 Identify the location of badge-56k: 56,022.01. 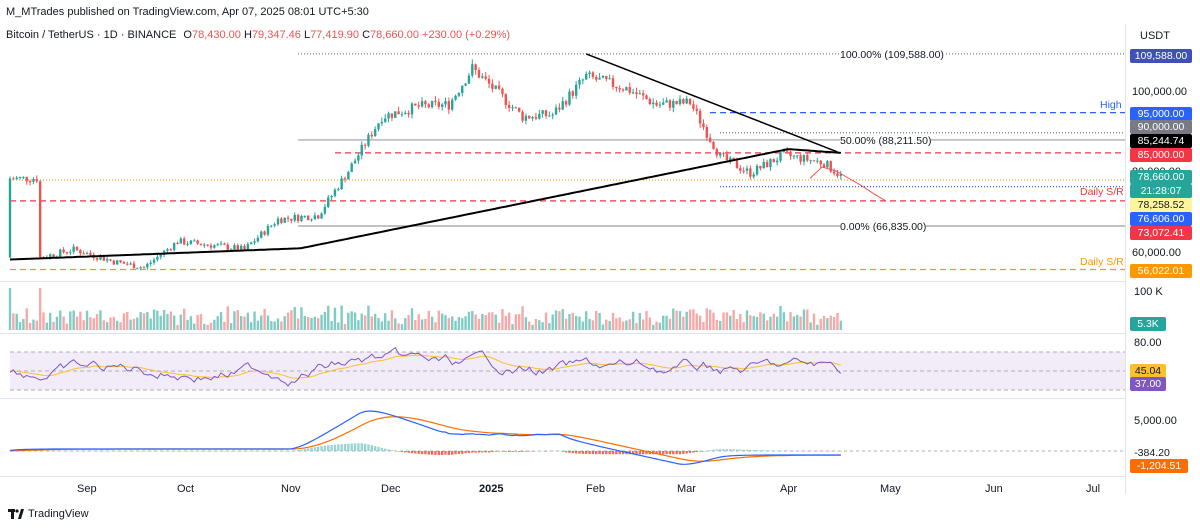
(1161, 271).